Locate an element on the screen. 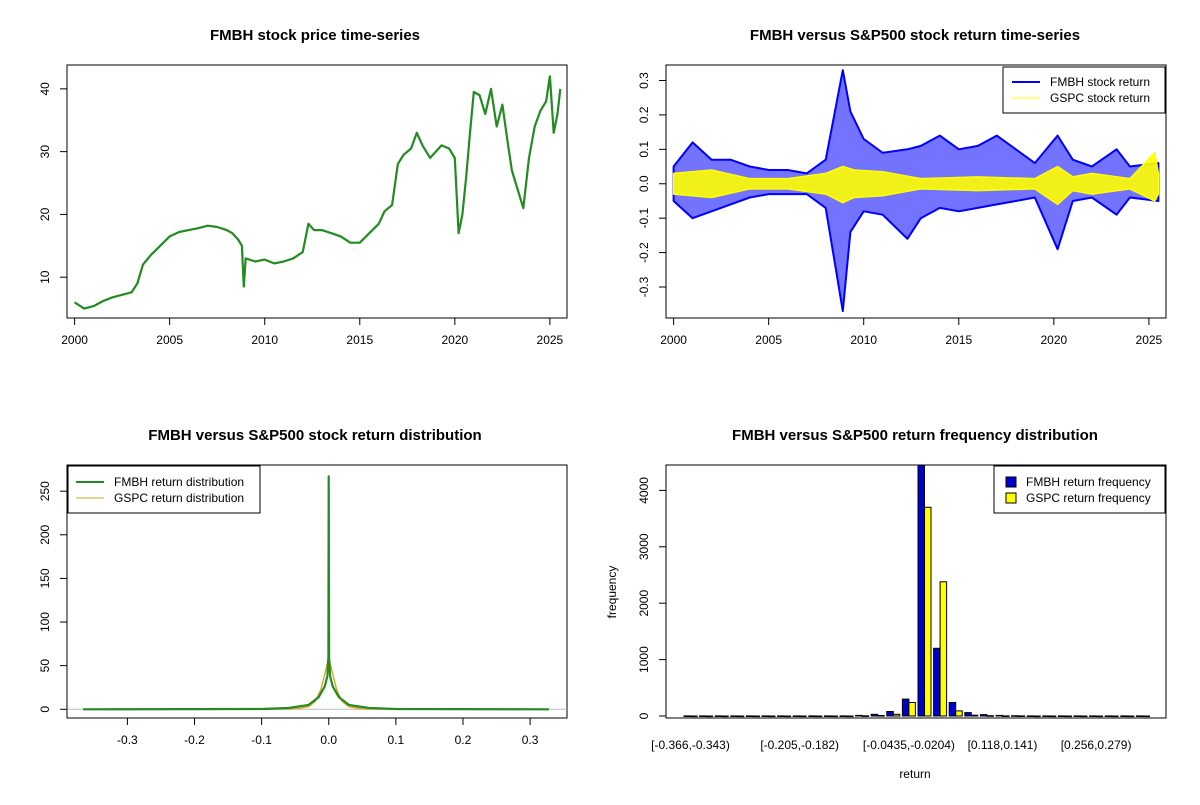 Image resolution: width=1200 pixels, height=805 pixels. returns-y-tick-label: -0.2 is located at coordinates (644, 252).